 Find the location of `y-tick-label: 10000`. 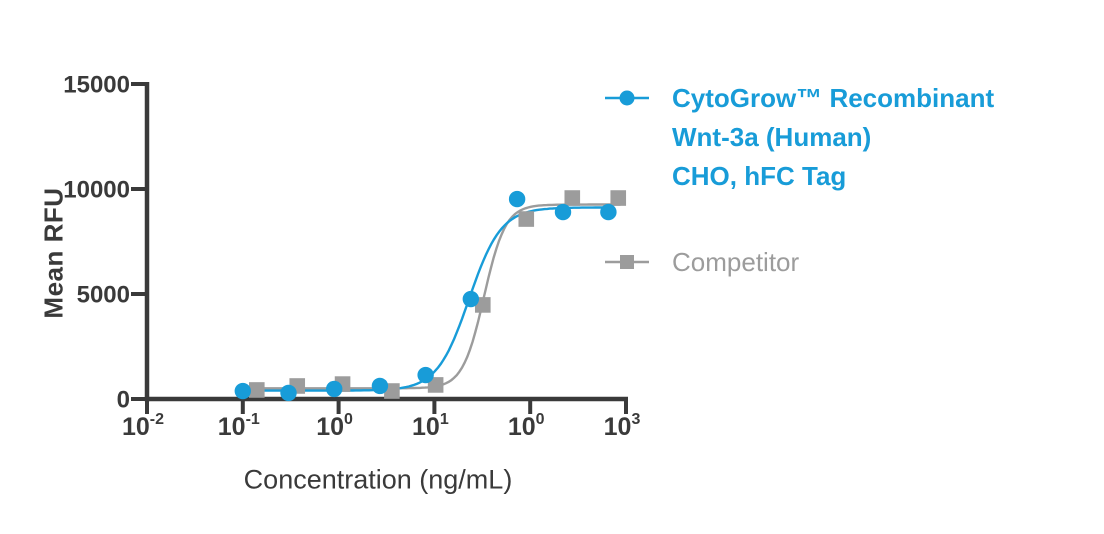

y-tick-label: 10000 is located at coordinates (96, 190).